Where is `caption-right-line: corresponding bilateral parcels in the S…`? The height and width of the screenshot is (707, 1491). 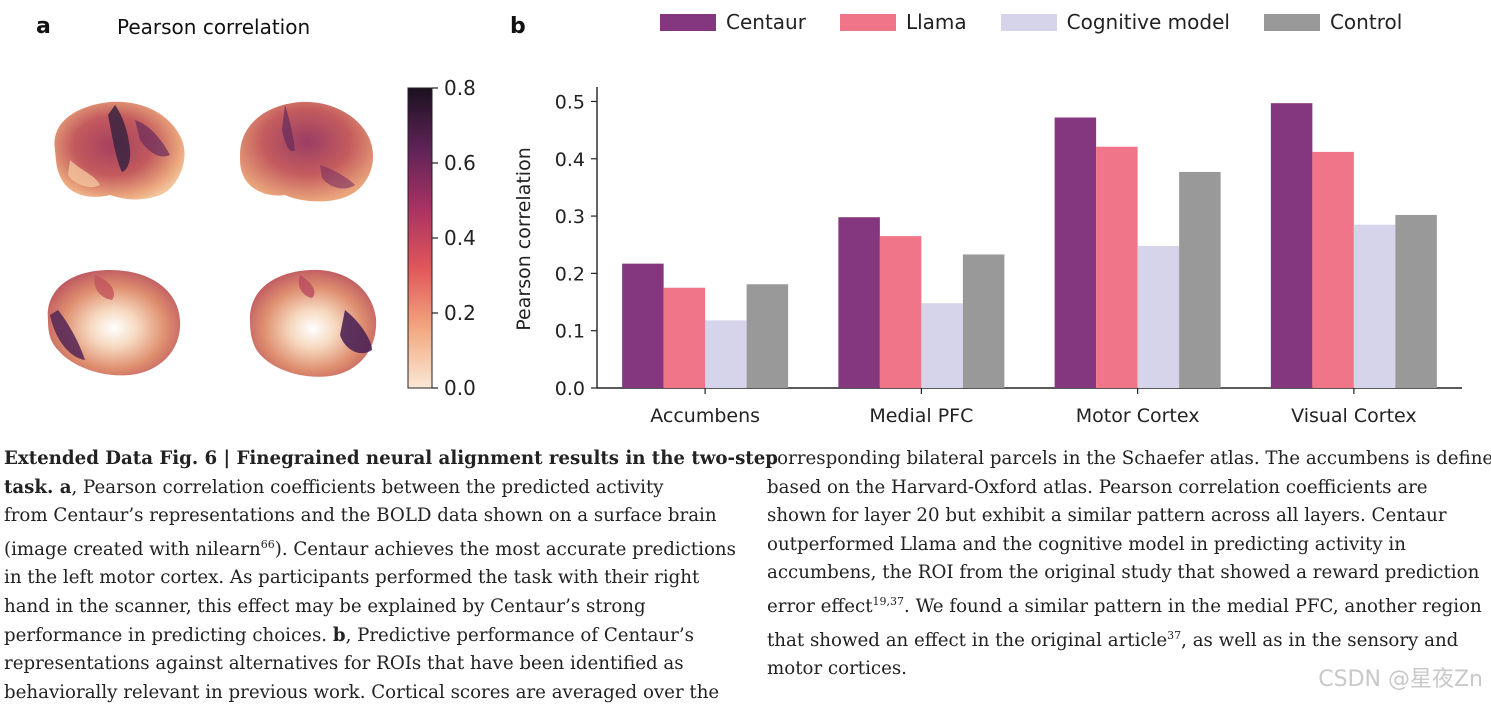 caption-right-line: corresponding bilateral parcels in the S… is located at coordinates (1129, 458).